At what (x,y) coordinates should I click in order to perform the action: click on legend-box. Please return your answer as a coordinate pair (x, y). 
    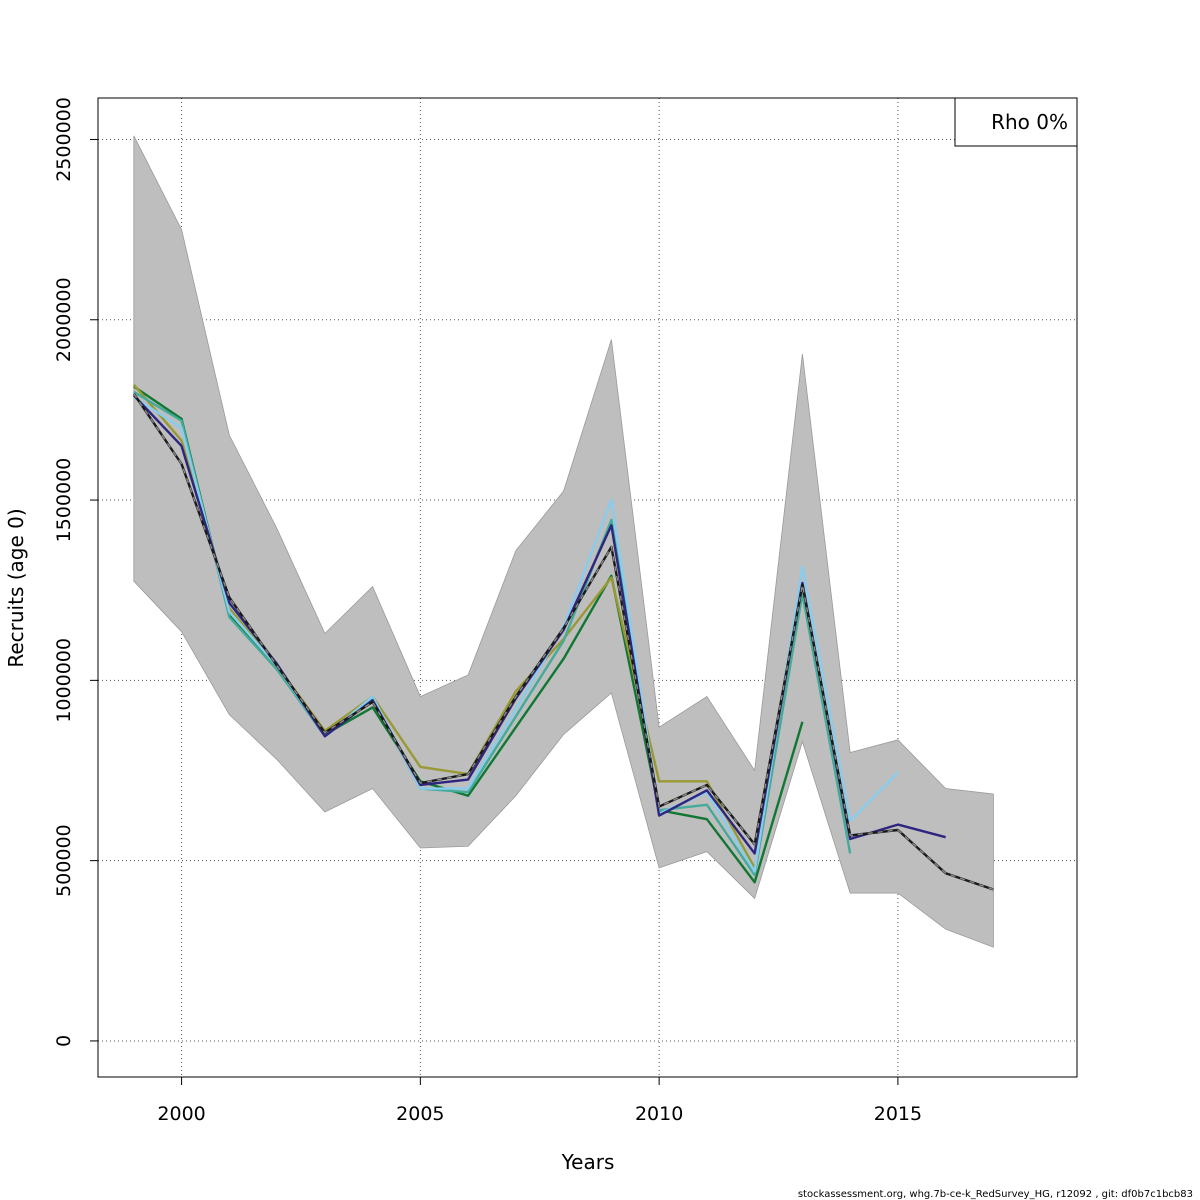
    Looking at the image, I should click on (1016, 122).